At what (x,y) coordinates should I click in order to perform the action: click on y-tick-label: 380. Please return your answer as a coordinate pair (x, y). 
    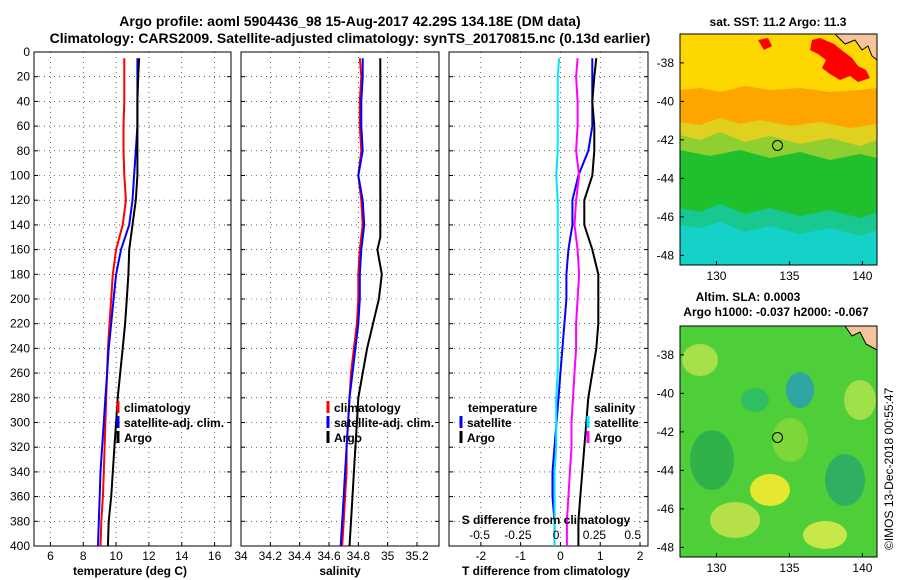
    Looking at the image, I should click on (20, 521).